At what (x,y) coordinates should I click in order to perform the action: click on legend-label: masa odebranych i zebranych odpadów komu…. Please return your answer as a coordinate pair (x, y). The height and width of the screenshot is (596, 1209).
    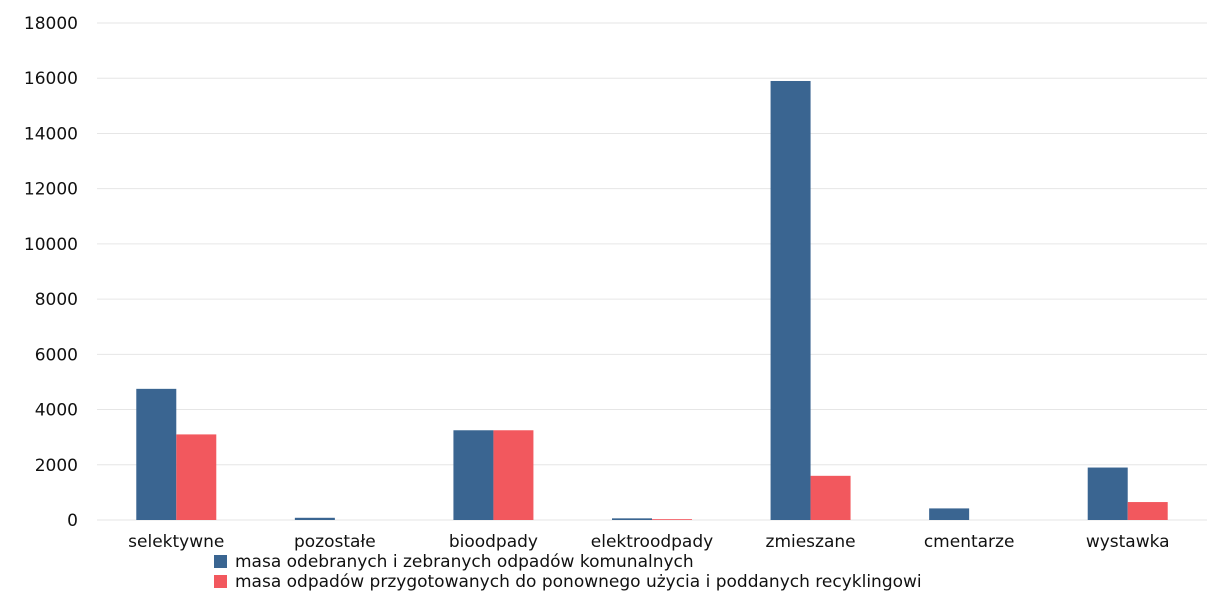
    Looking at the image, I should click on (464, 562).